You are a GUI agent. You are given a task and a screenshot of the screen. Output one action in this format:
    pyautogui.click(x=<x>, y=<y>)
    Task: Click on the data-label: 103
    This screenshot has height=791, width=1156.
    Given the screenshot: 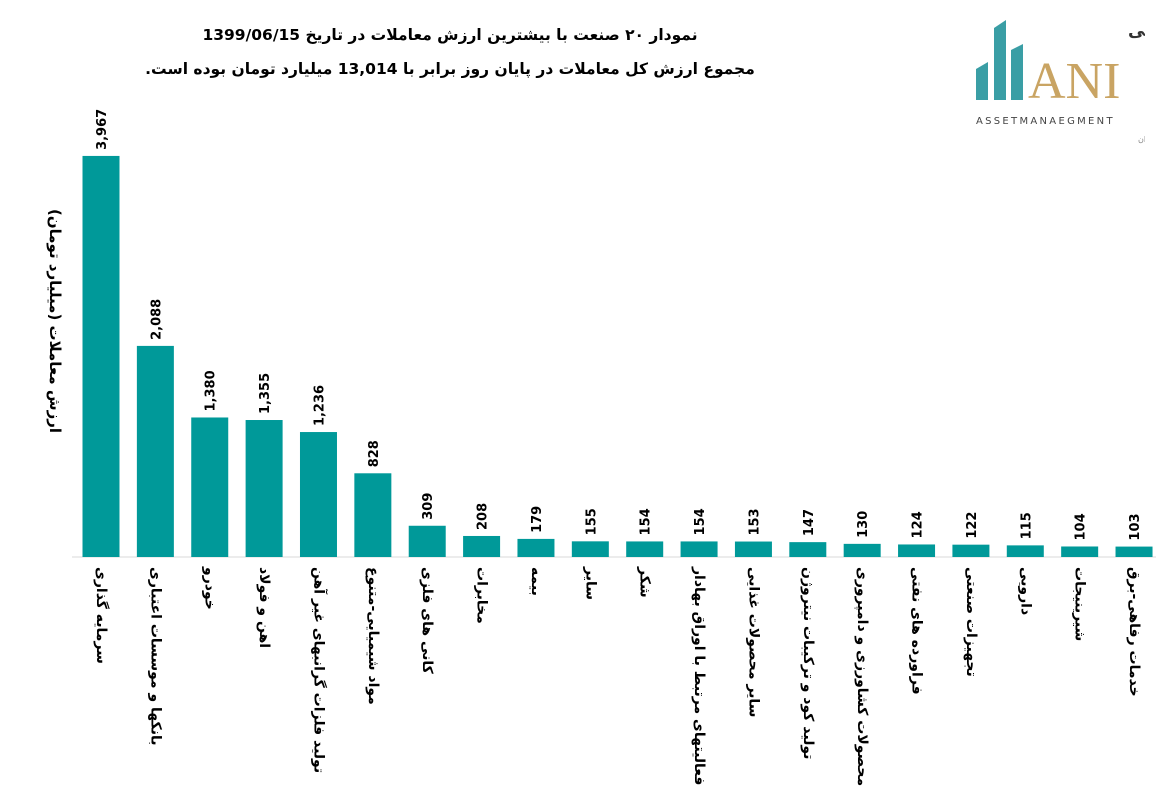 What is the action you would take?
    pyautogui.click(x=1135, y=526)
    